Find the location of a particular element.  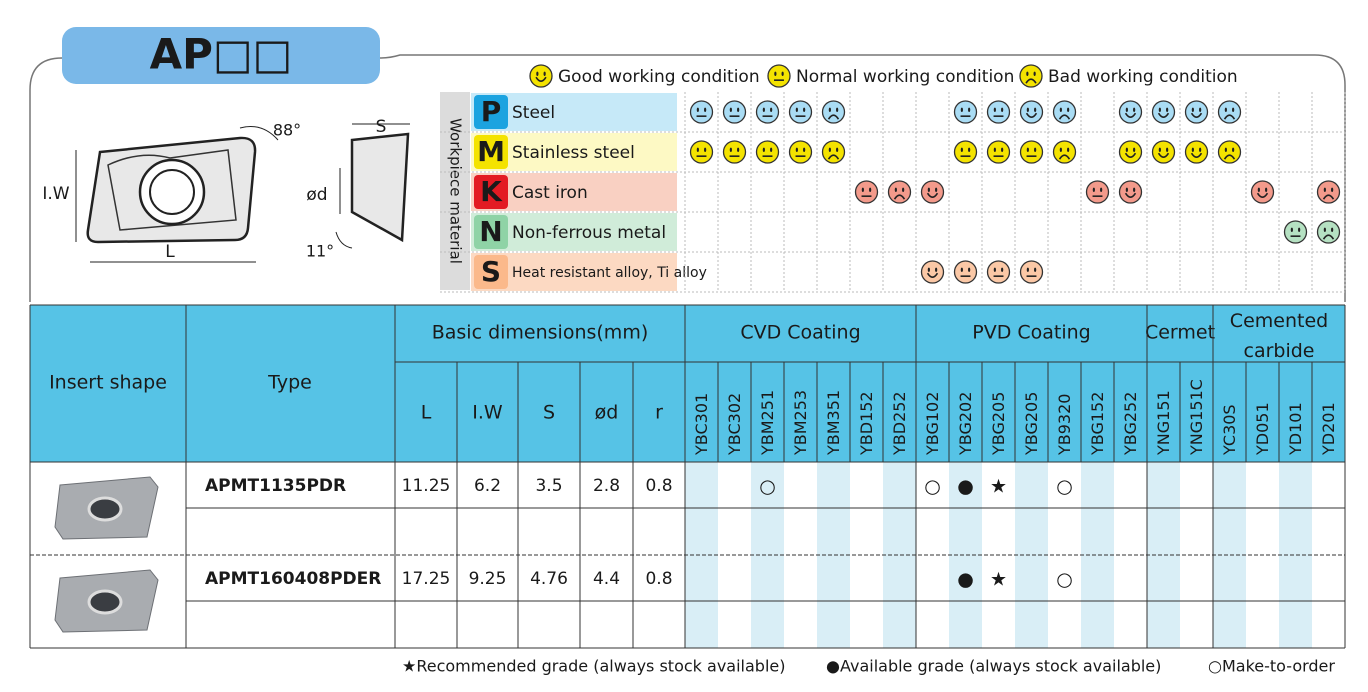

material-letter: N is located at coordinates (490, 231).